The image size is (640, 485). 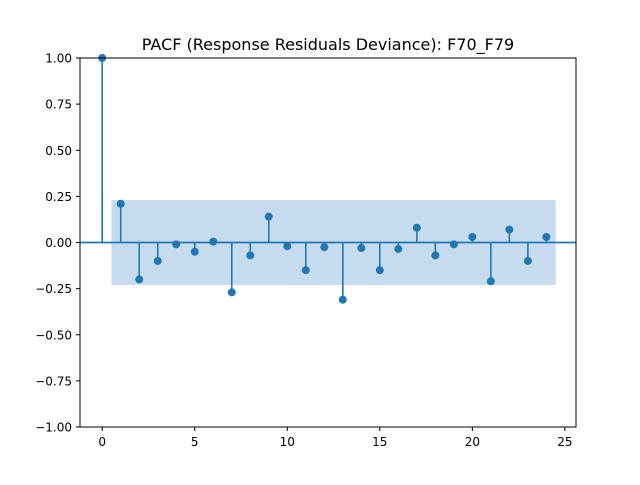 What do you see at coordinates (58, 151) in the screenshot?
I see `y-tick-label: 0.50` at bounding box center [58, 151].